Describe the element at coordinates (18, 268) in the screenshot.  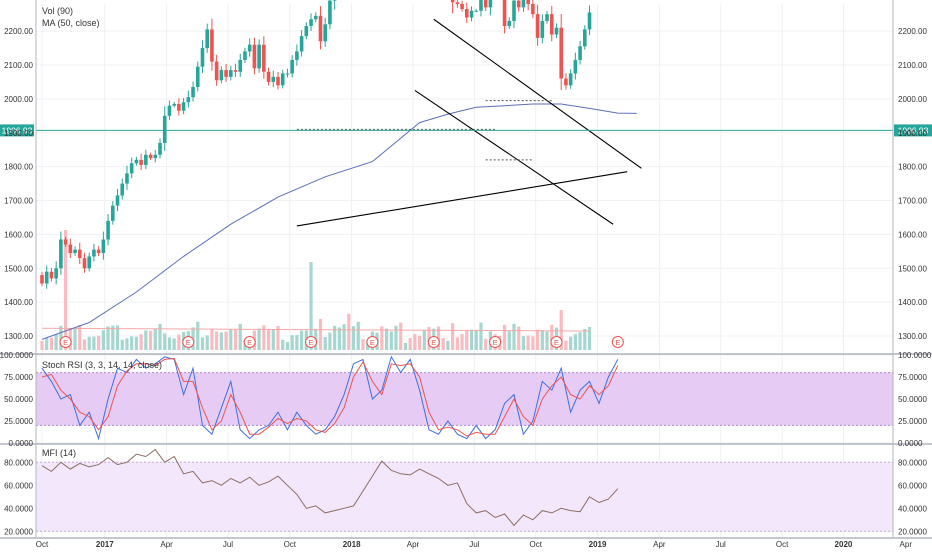
I see `price-tick-left-7: 1500.00` at that location.